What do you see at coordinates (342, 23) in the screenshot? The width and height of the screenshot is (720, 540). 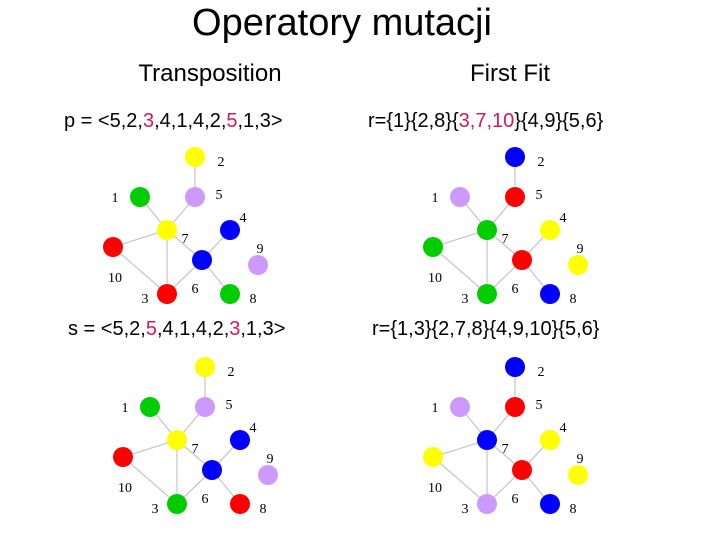 I see `slide-title: Operatory mutacji` at bounding box center [342, 23].